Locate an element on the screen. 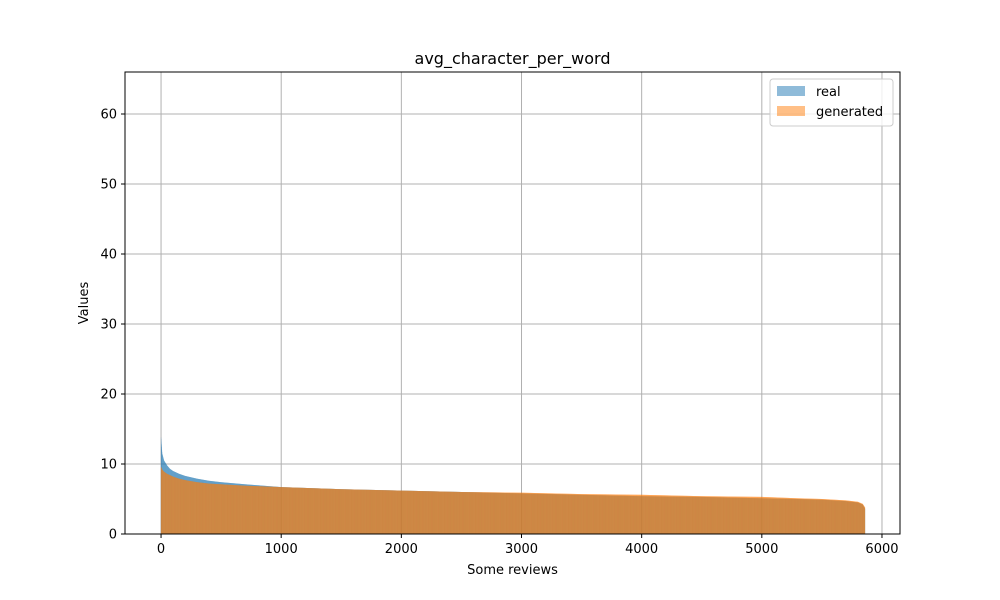 Image resolution: width=1000 pixels, height=600 pixels. bars is located at coordinates (513, 485).